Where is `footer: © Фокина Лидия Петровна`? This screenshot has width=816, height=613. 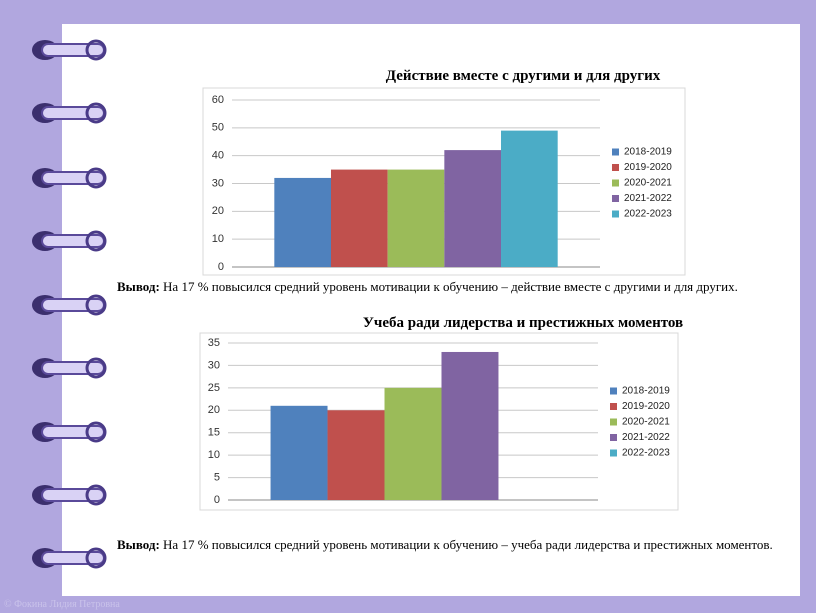
footer: © Фокина Лидия Петровна is located at coordinates (62, 604).